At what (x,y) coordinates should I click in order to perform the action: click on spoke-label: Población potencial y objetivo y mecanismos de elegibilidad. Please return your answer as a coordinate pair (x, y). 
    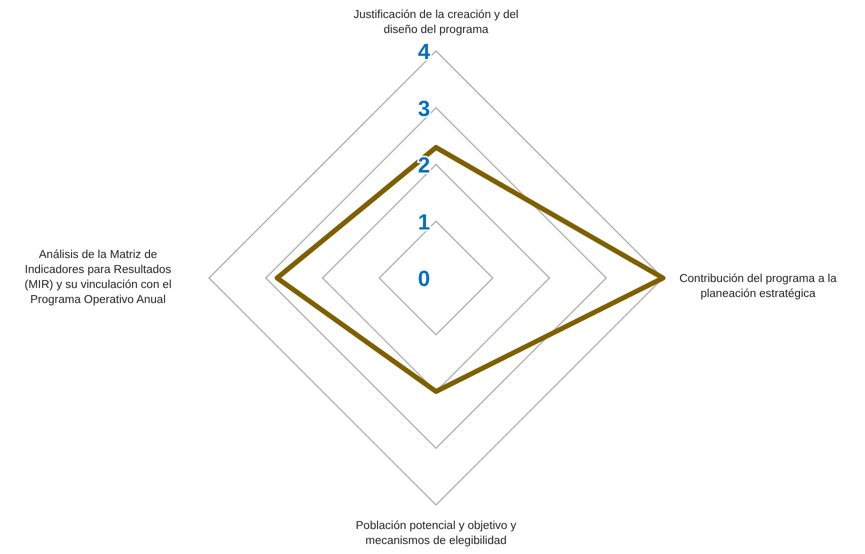
    Looking at the image, I should click on (436, 533).